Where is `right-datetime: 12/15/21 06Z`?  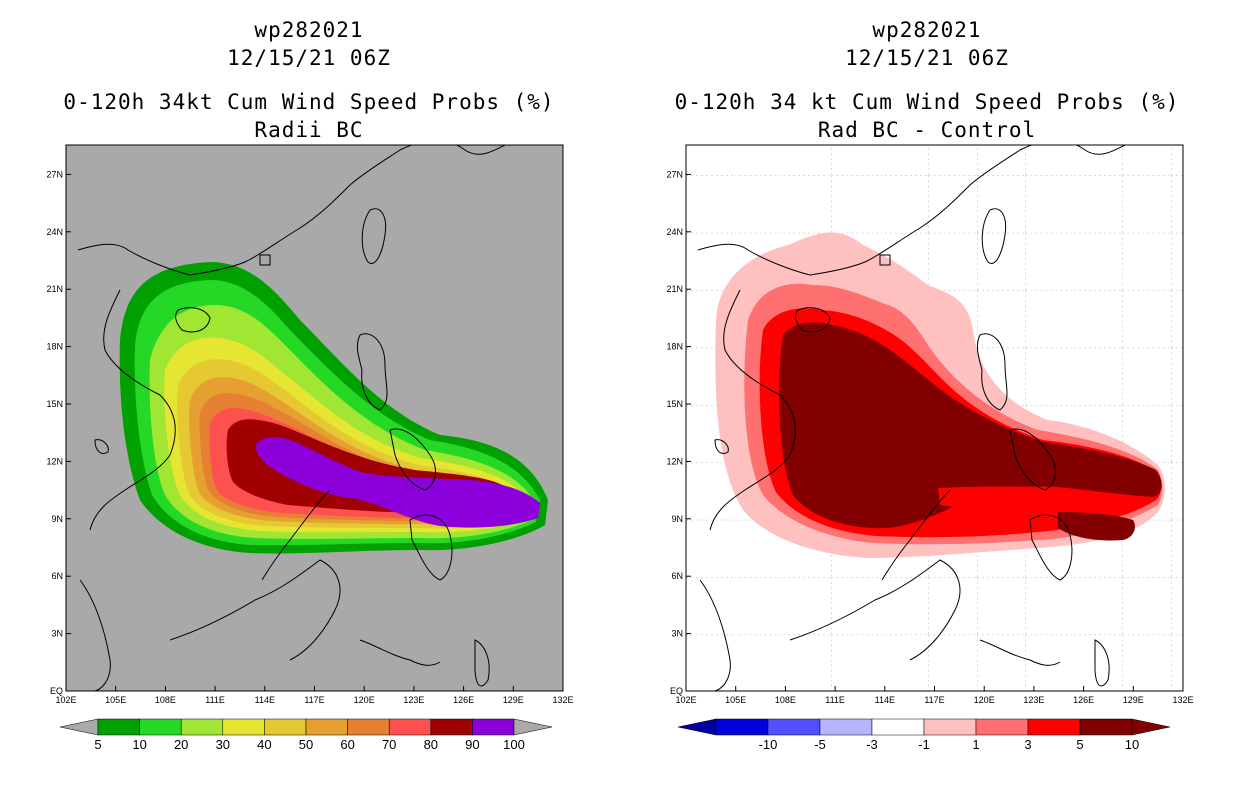 right-datetime: 12/15/21 06Z is located at coordinates (927, 58).